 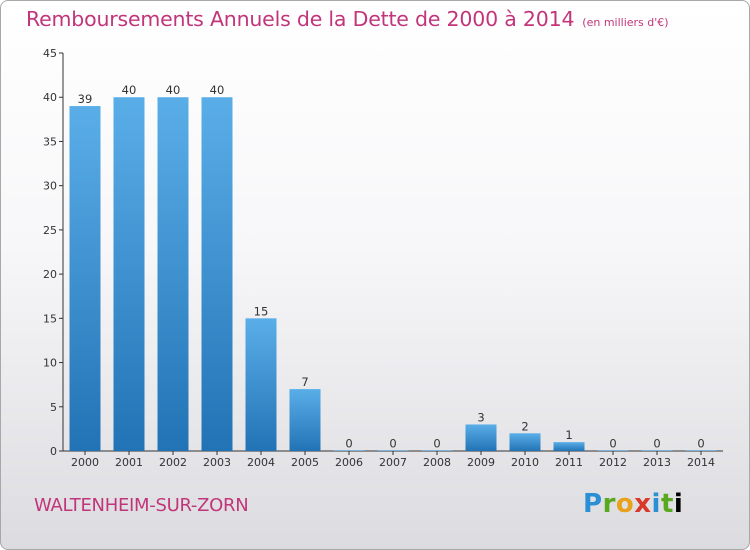 I want to click on x-tick-label: 2014, so click(x=701, y=462).